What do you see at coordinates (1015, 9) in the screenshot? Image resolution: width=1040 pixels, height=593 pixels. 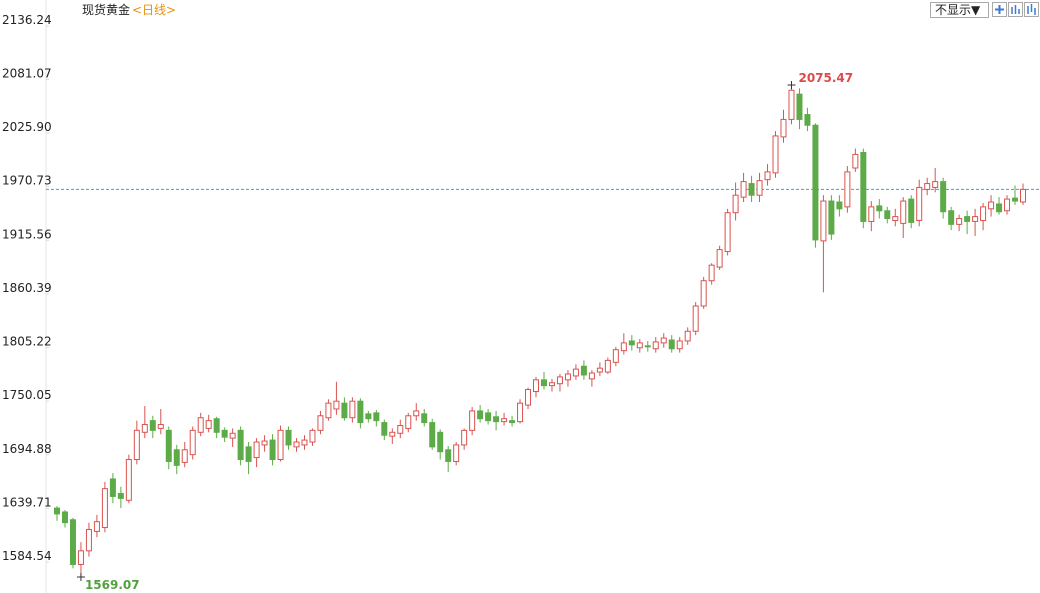 I see `bar-chart-button` at bounding box center [1015, 9].